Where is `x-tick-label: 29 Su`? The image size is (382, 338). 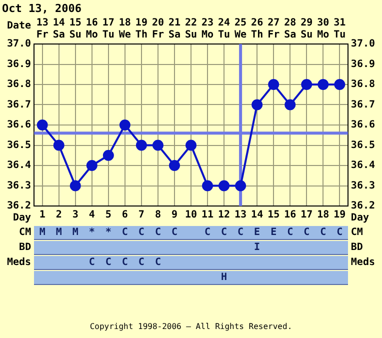 x-tick-label: 29 Su is located at coordinates (306, 29).